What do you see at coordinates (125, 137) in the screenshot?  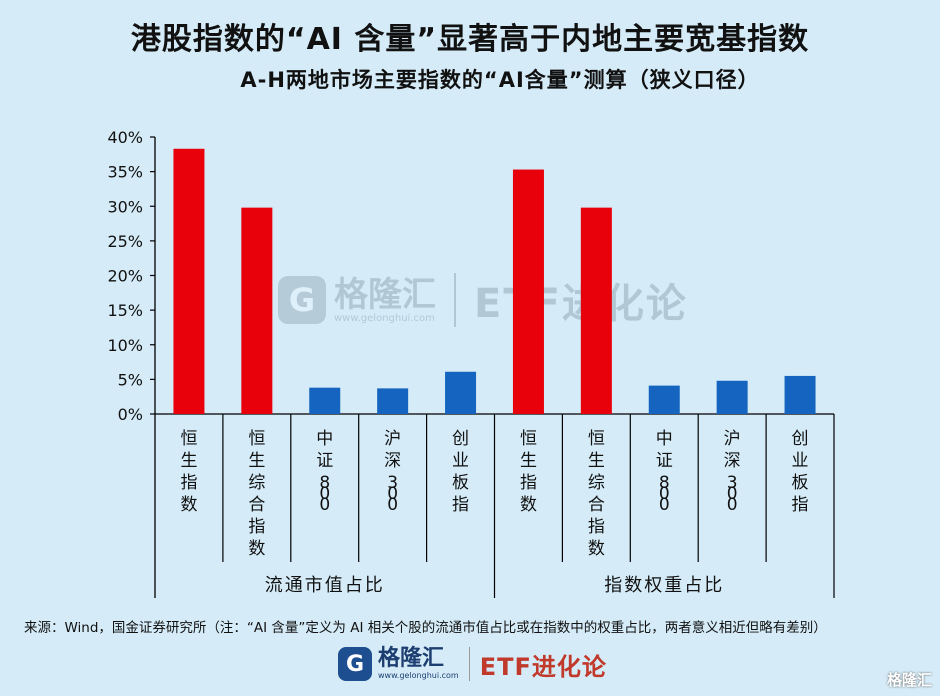 I see `y-tick-label: 40%` at bounding box center [125, 137].